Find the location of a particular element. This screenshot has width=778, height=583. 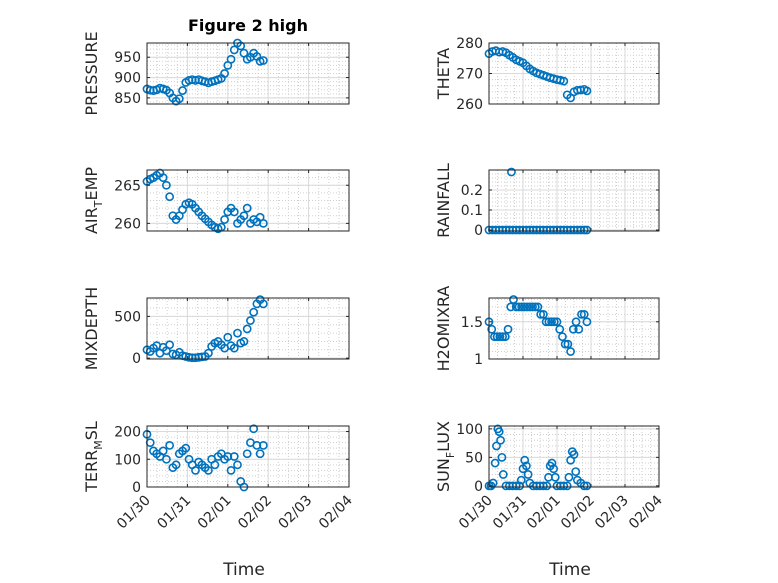

x-tick-label: 02/04 is located at coordinates (646, 512).